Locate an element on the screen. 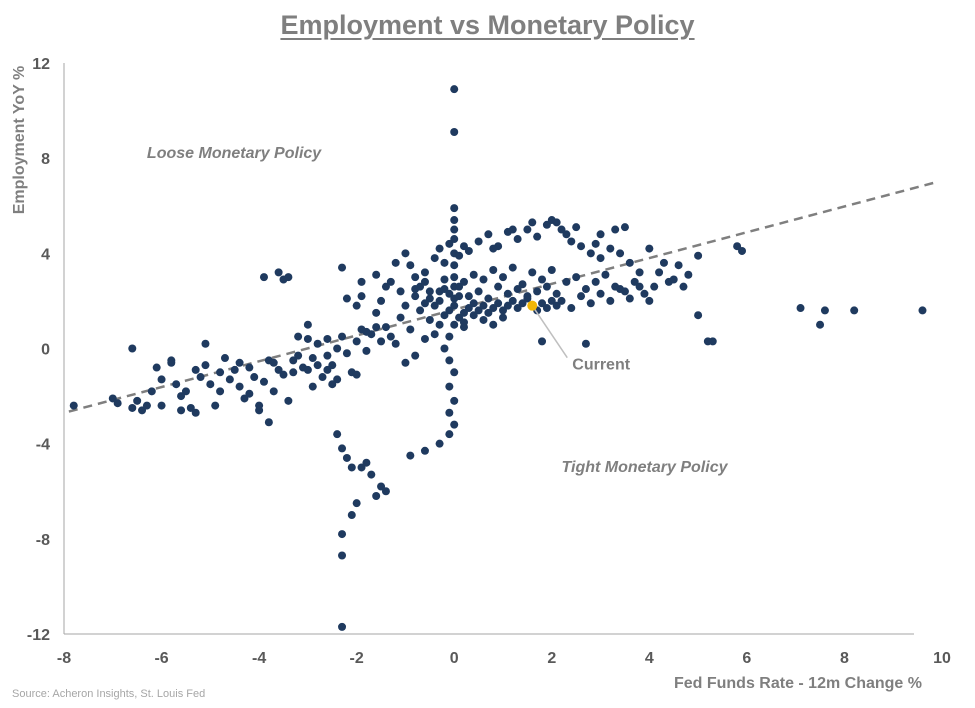  x-tick-label: 10 is located at coordinates (942, 658).